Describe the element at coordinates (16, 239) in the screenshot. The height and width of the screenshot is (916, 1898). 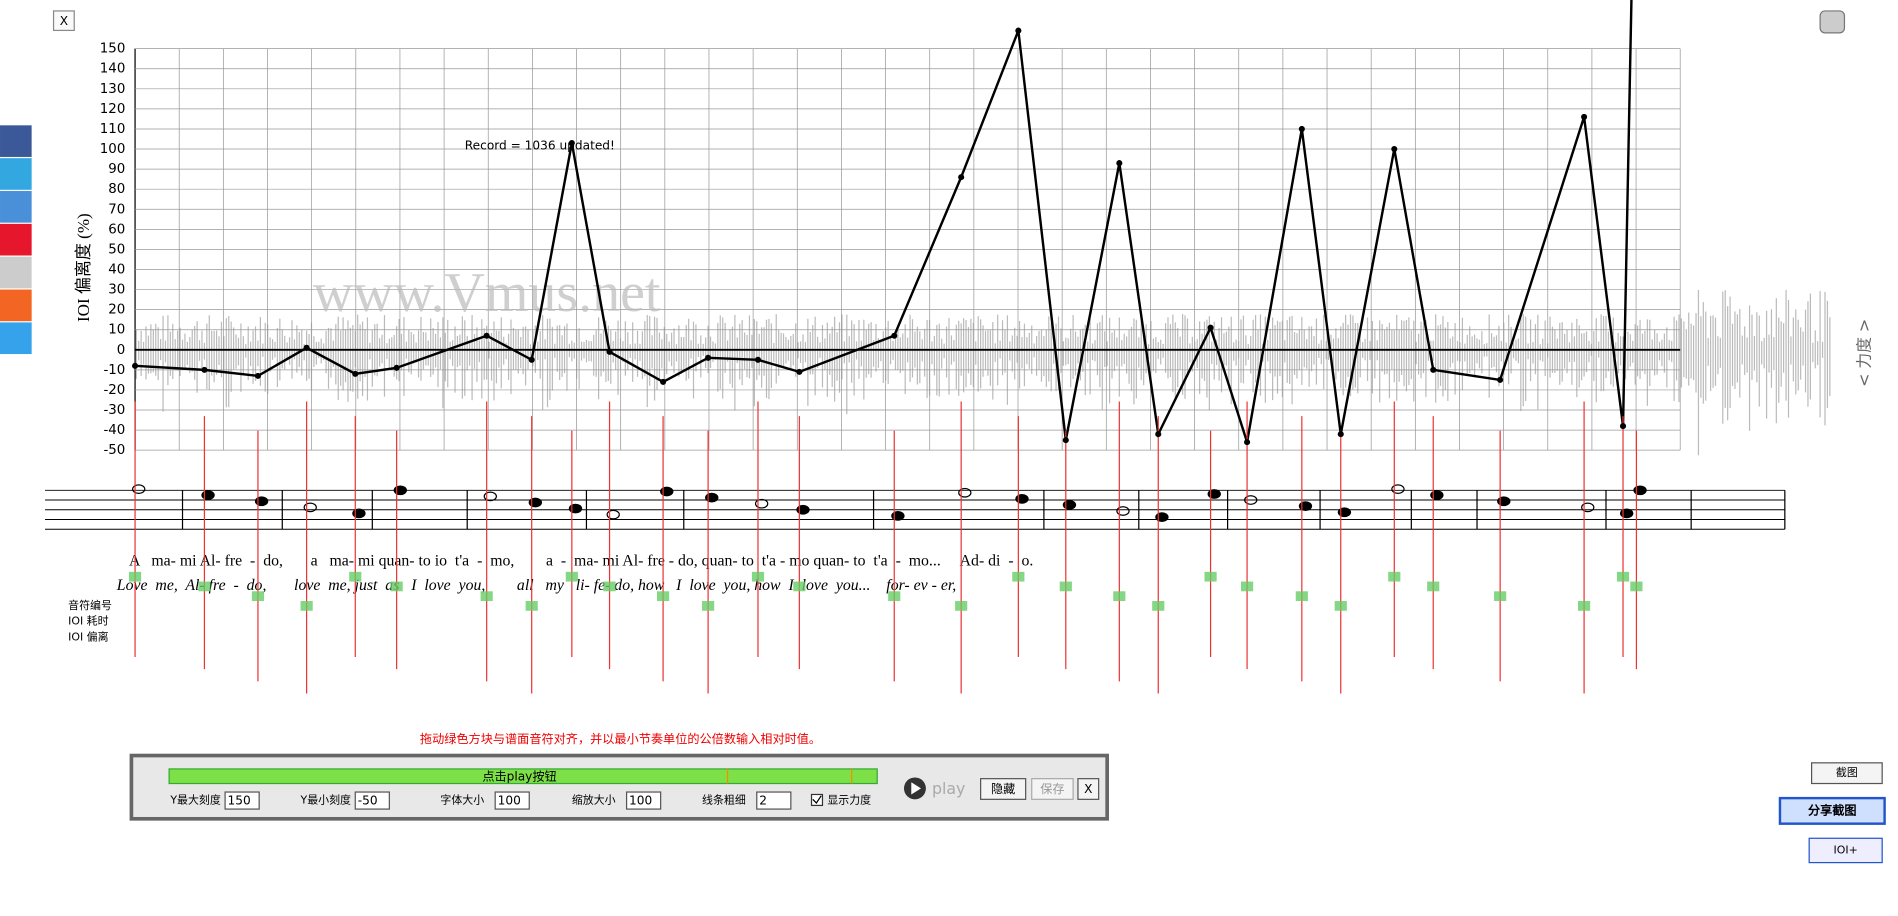
I see `weibo` at that location.